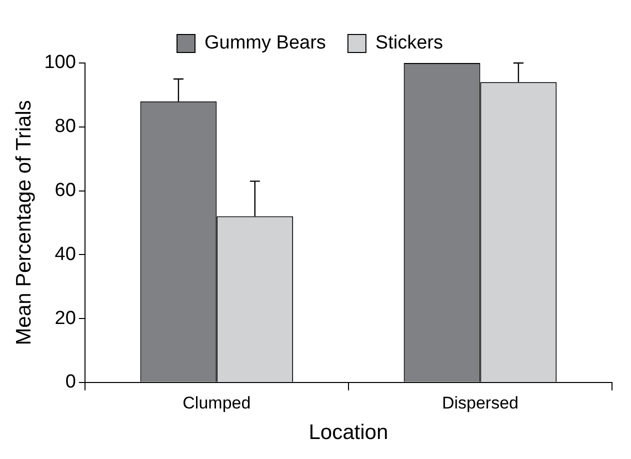  Describe the element at coordinates (480, 402) in the screenshot. I see `x-tick-label: Dispersed` at that location.